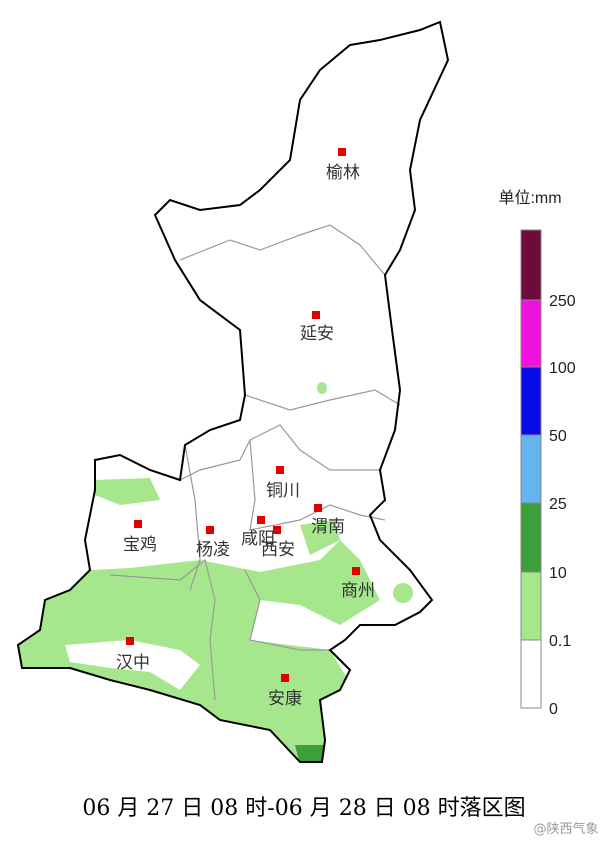 Image resolution: width=608 pixels, height=845 pixels. Describe the element at coordinates (548, 473) in the screenshot. I see `legend: 250 100 50 25 10 0.1 0` at that location.